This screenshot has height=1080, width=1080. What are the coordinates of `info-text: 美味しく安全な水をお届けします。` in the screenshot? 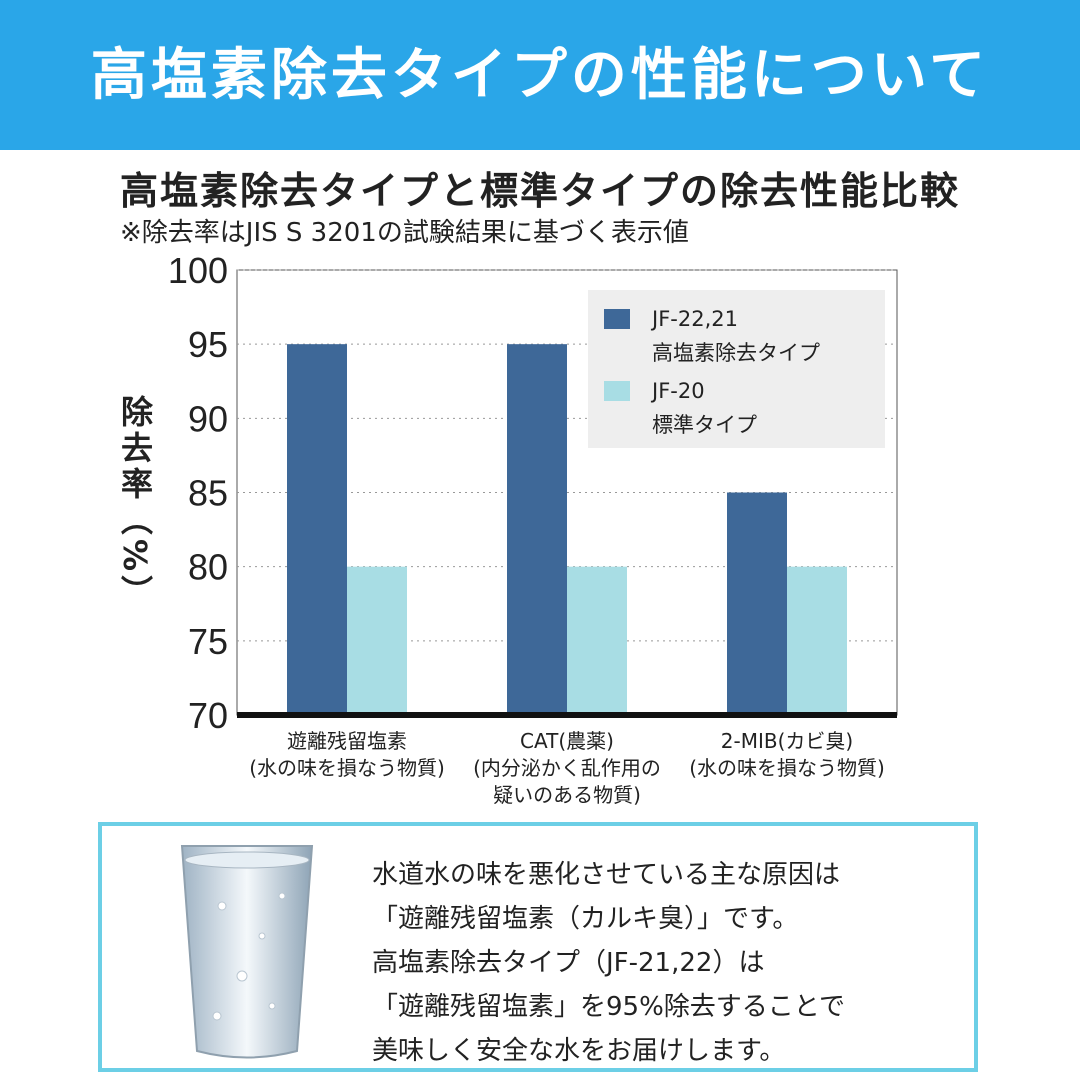 It's located at (579, 1051).